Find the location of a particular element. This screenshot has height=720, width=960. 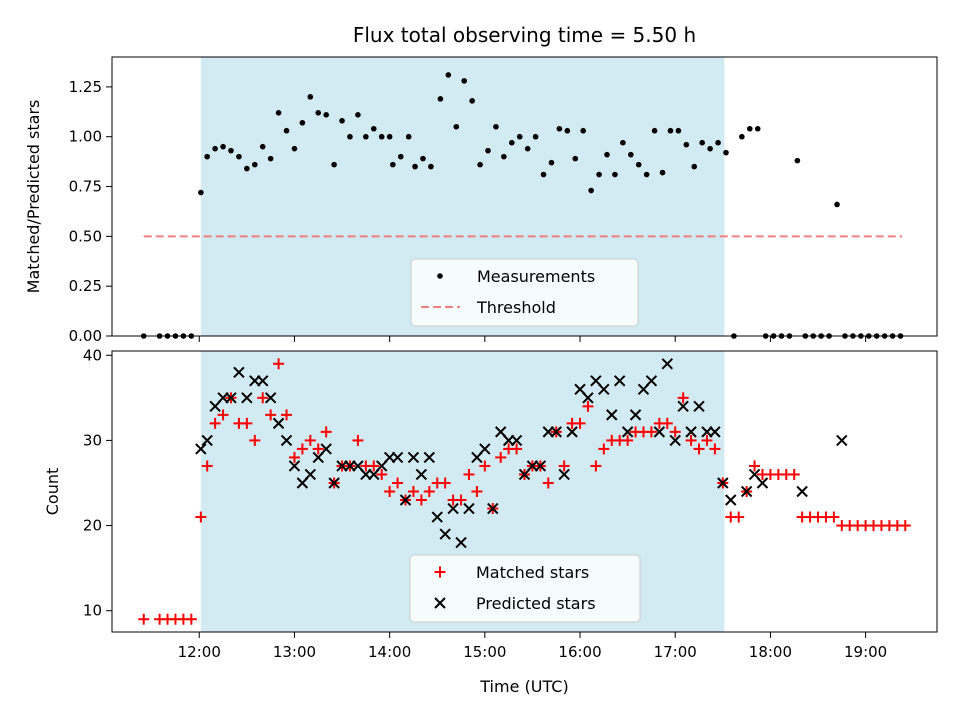

predicted-point-8-b is located at coordinates (263, 381).